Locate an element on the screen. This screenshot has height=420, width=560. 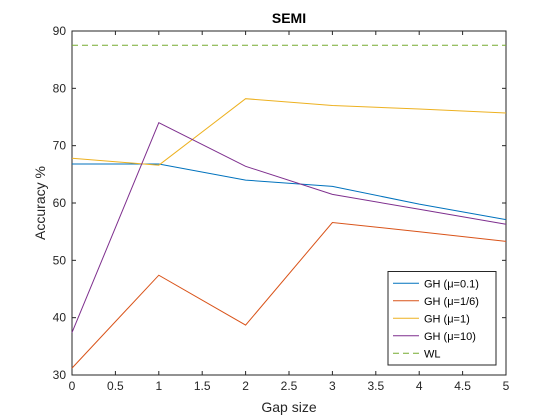
x-axis-label: Gap size is located at coordinates (288, 407).